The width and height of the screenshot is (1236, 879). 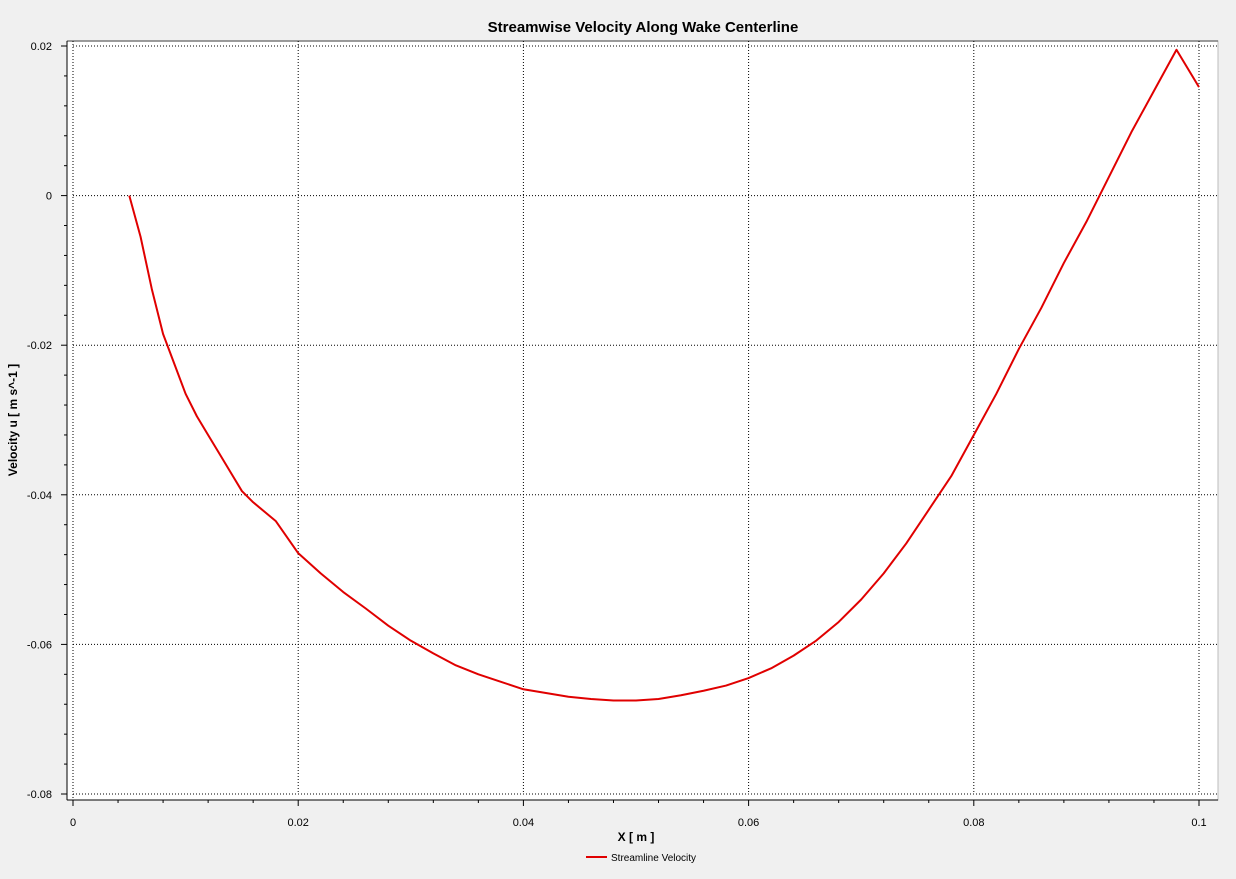 I want to click on y-tick-label: -0.08, so click(x=39, y=795).